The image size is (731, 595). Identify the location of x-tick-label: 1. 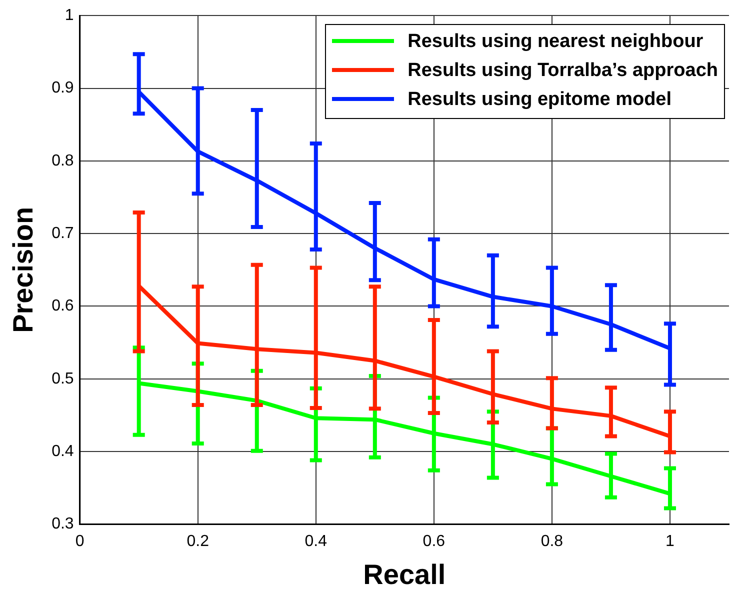
(670, 541).